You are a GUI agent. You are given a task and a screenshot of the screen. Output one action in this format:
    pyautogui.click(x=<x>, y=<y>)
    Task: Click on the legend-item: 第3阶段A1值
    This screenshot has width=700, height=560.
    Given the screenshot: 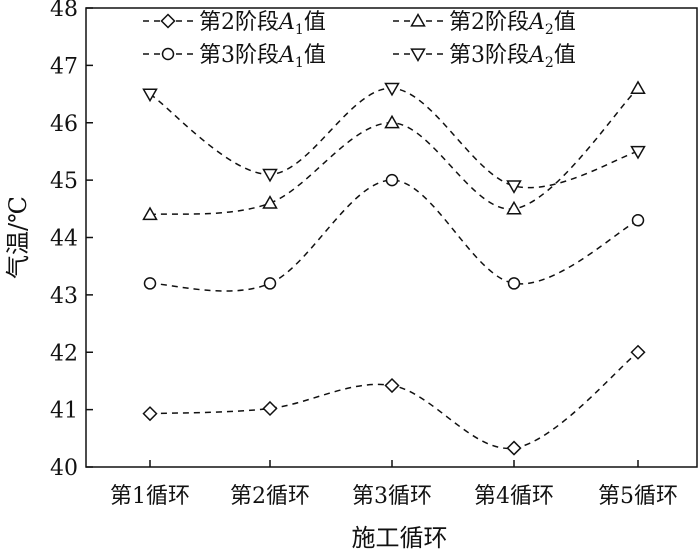 What is the action you would take?
    pyautogui.click(x=234, y=57)
    